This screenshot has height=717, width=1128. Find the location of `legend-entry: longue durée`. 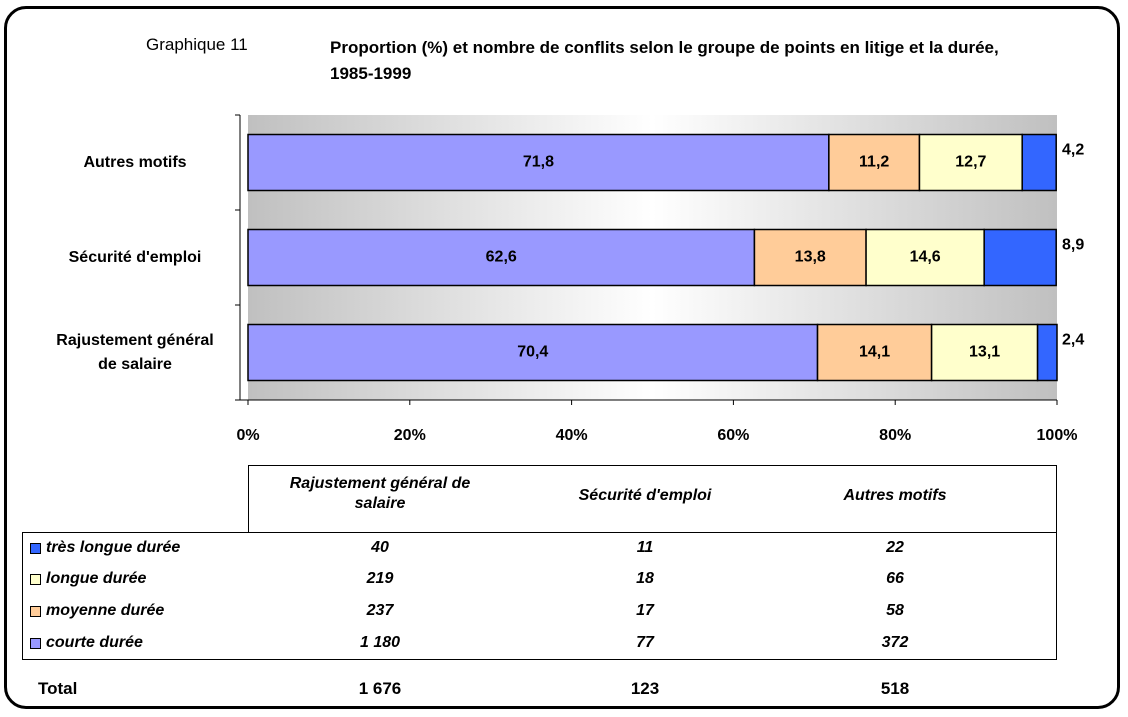

legend-entry: longue durée is located at coordinates (88, 579).